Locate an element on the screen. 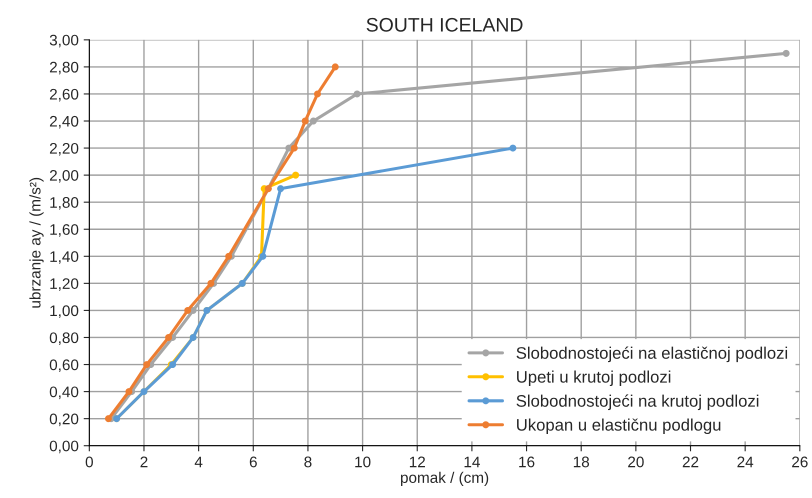 The image size is (812, 498). y-tick-label: 3,00 is located at coordinates (64, 41).